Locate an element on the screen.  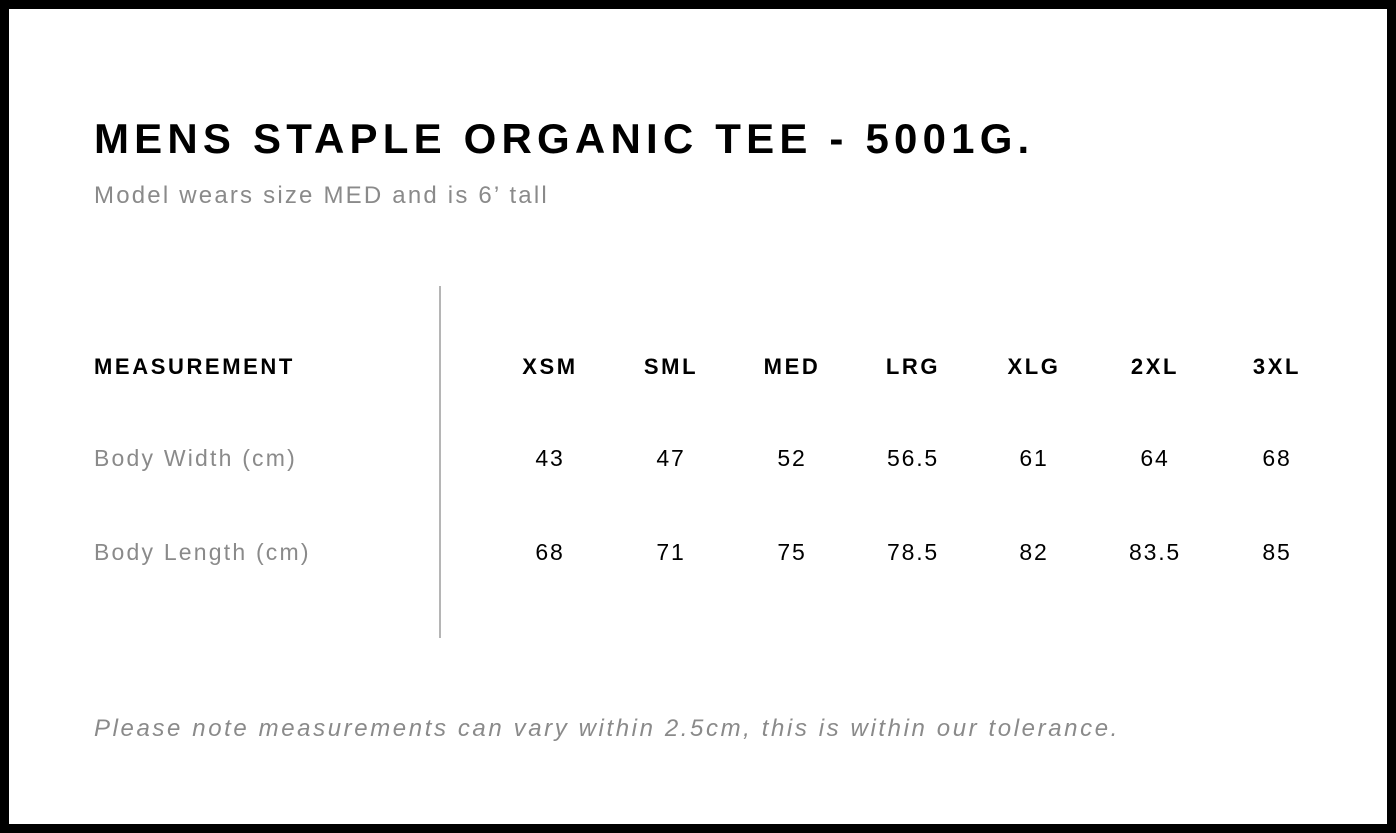
column-divider is located at coordinates (440, 462).